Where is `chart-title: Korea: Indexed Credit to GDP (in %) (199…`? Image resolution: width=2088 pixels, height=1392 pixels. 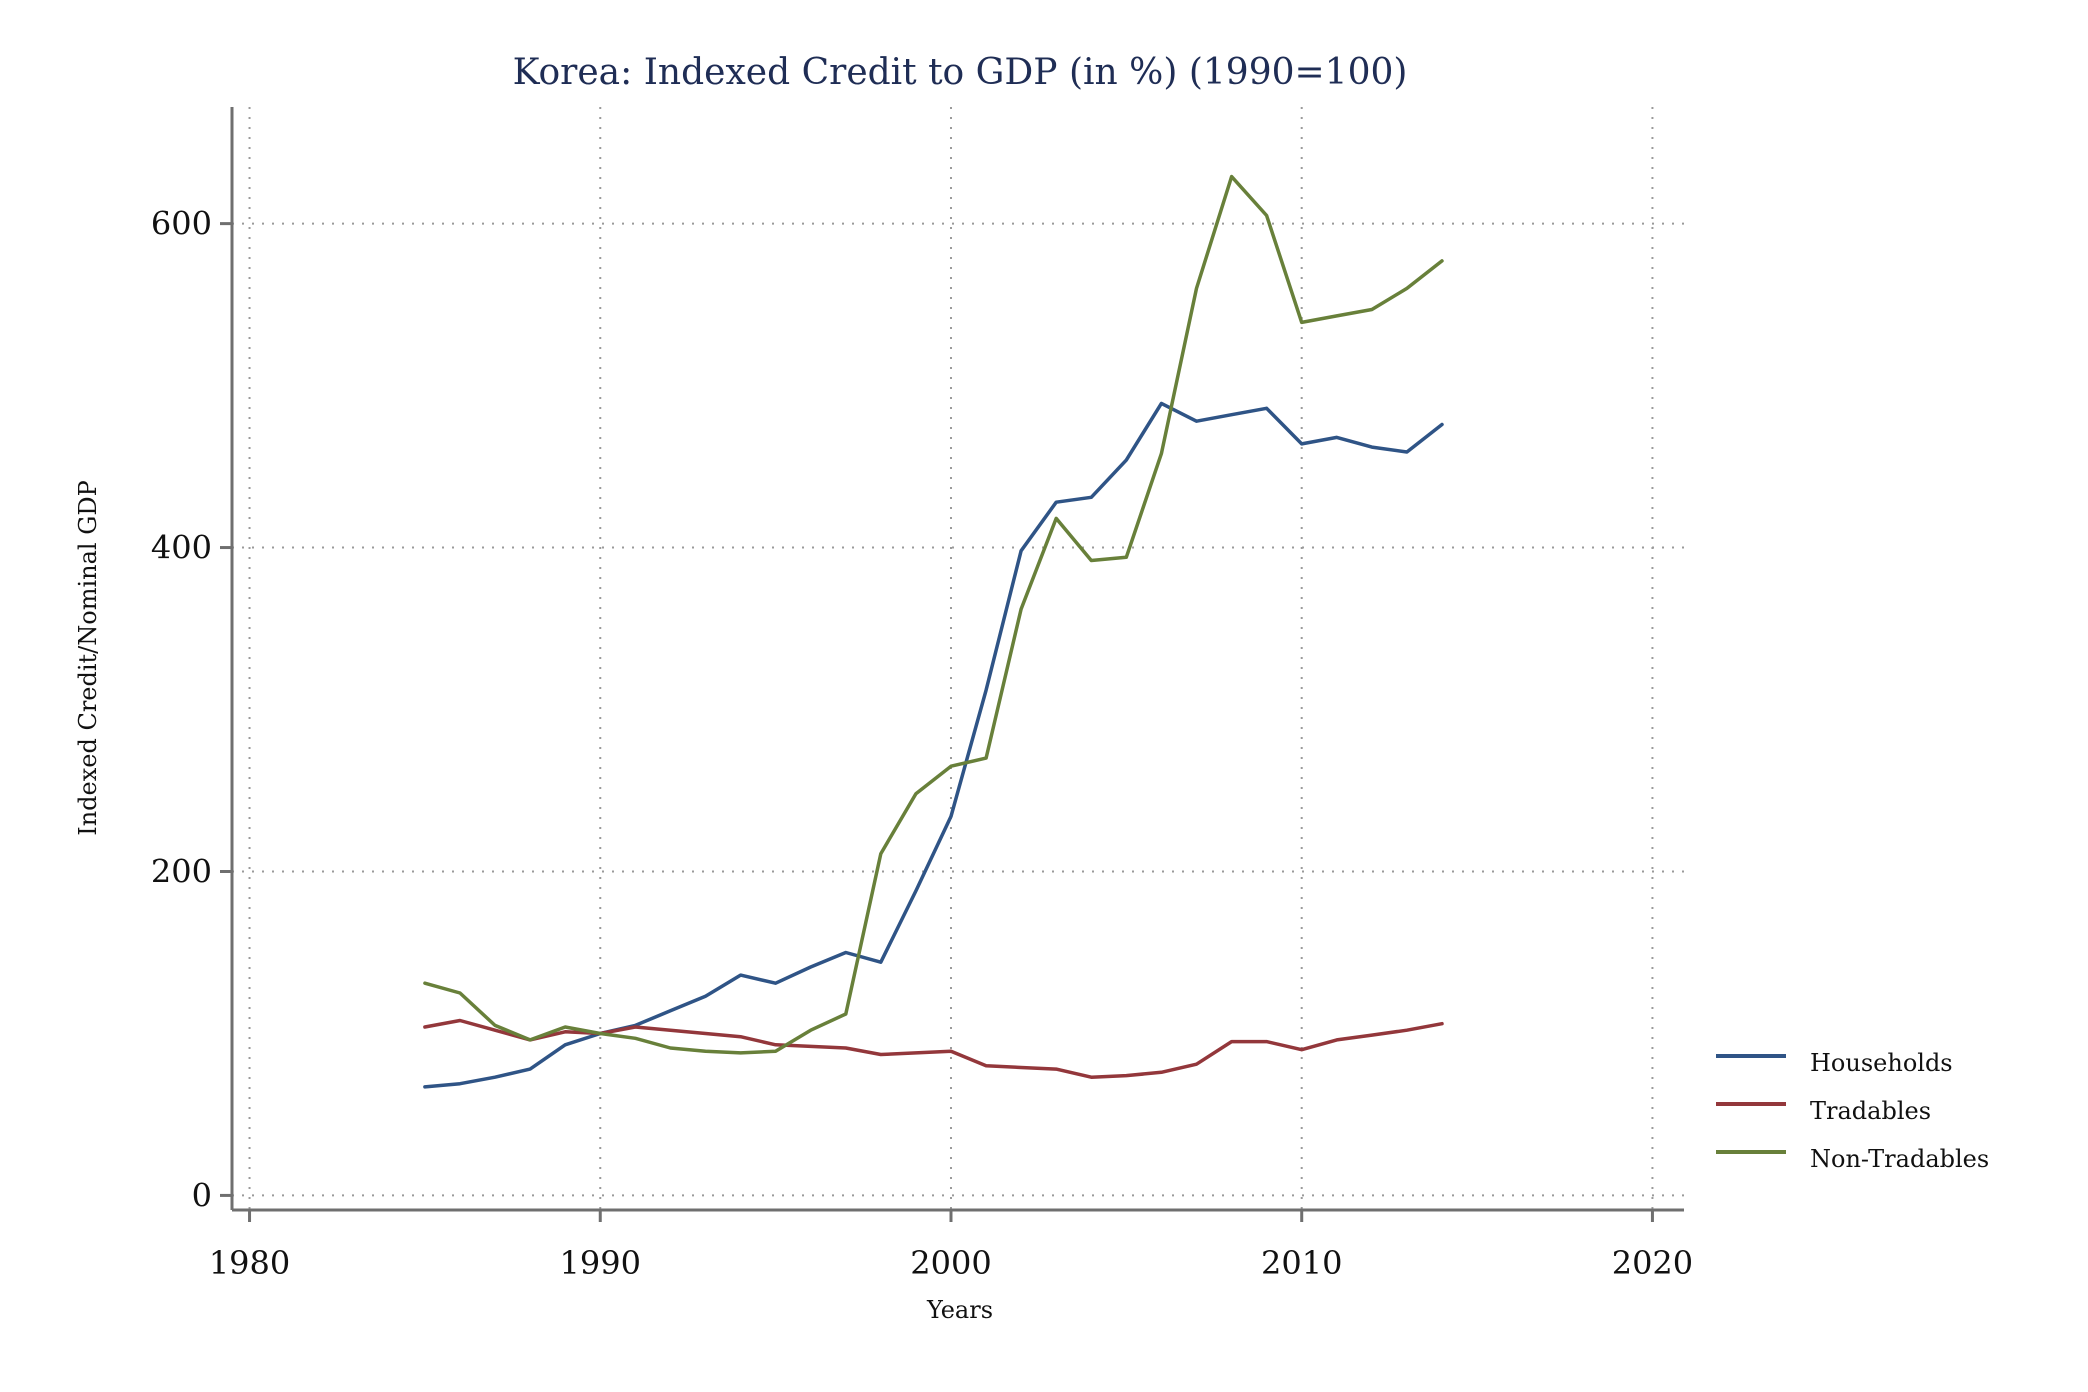 chart-title: Korea: Indexed Credit to GDP (in %) (199… is located at coordinates (960, 72).